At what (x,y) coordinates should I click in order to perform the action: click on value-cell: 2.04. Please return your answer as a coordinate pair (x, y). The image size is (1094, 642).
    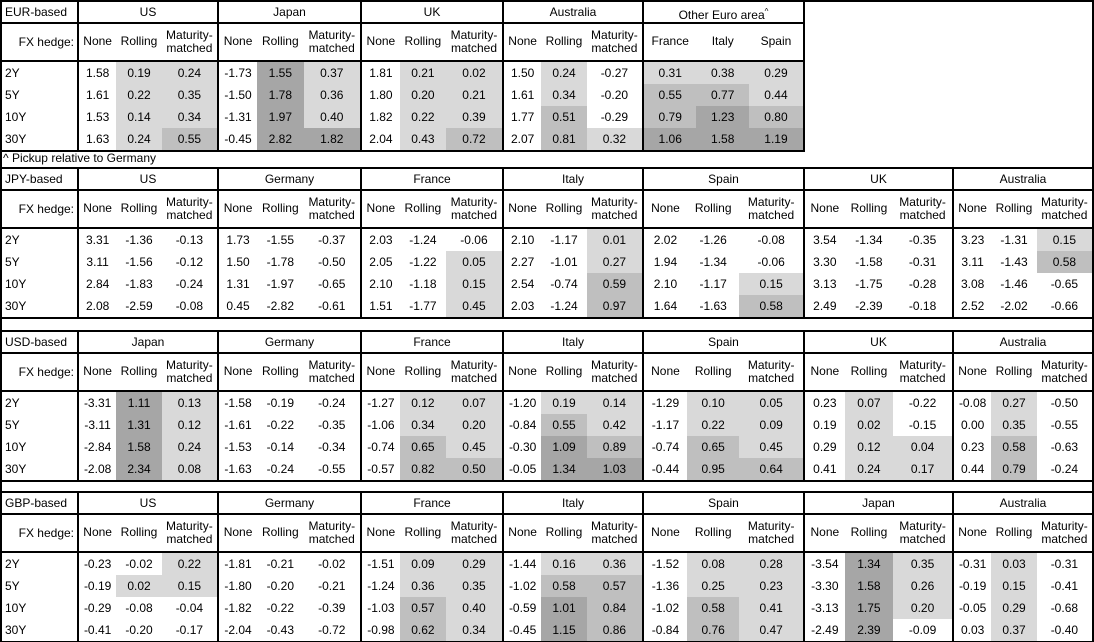
    Looking at the image, I should click on (381, 139).